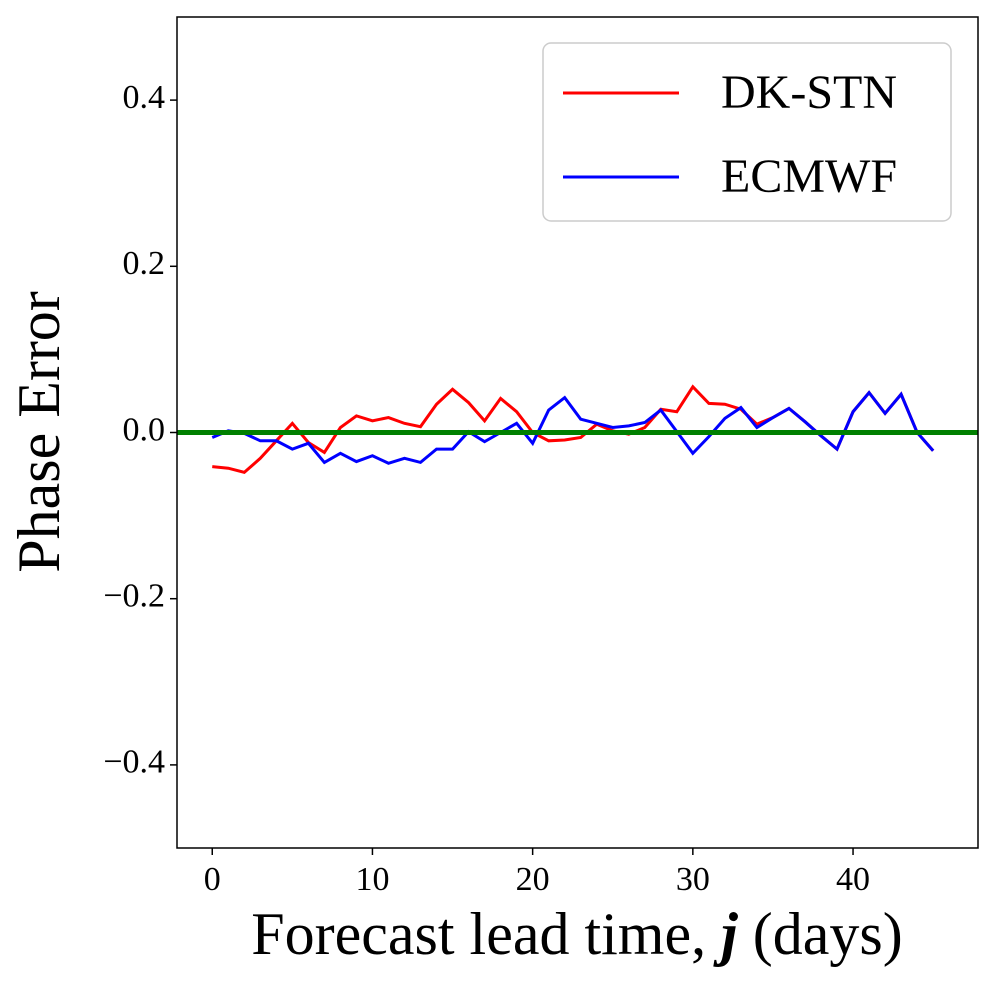 Image resolution: width=997 pixels, height=993 pixels. I want to click on x-axis-label: Forecast lead time, j (days), so click(576, 934).